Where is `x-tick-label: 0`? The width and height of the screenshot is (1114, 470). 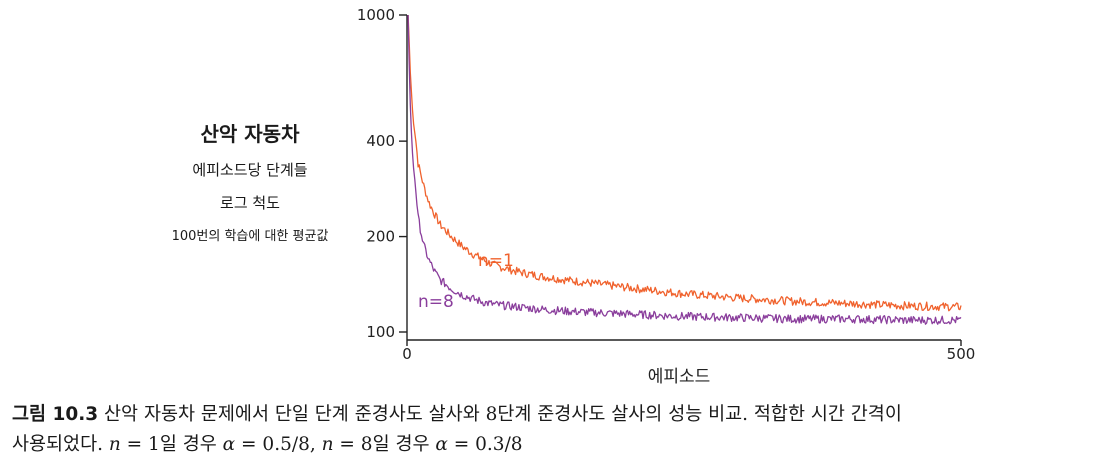
x-tick-label: 0 is located at coordinates (407, 354).